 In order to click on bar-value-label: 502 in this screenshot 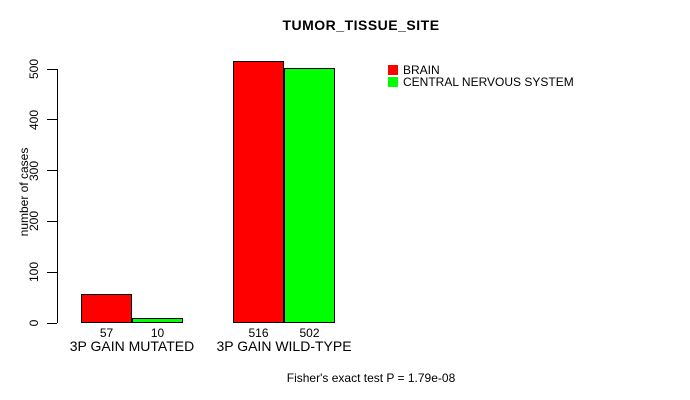, I will do `click(309, 333)`.